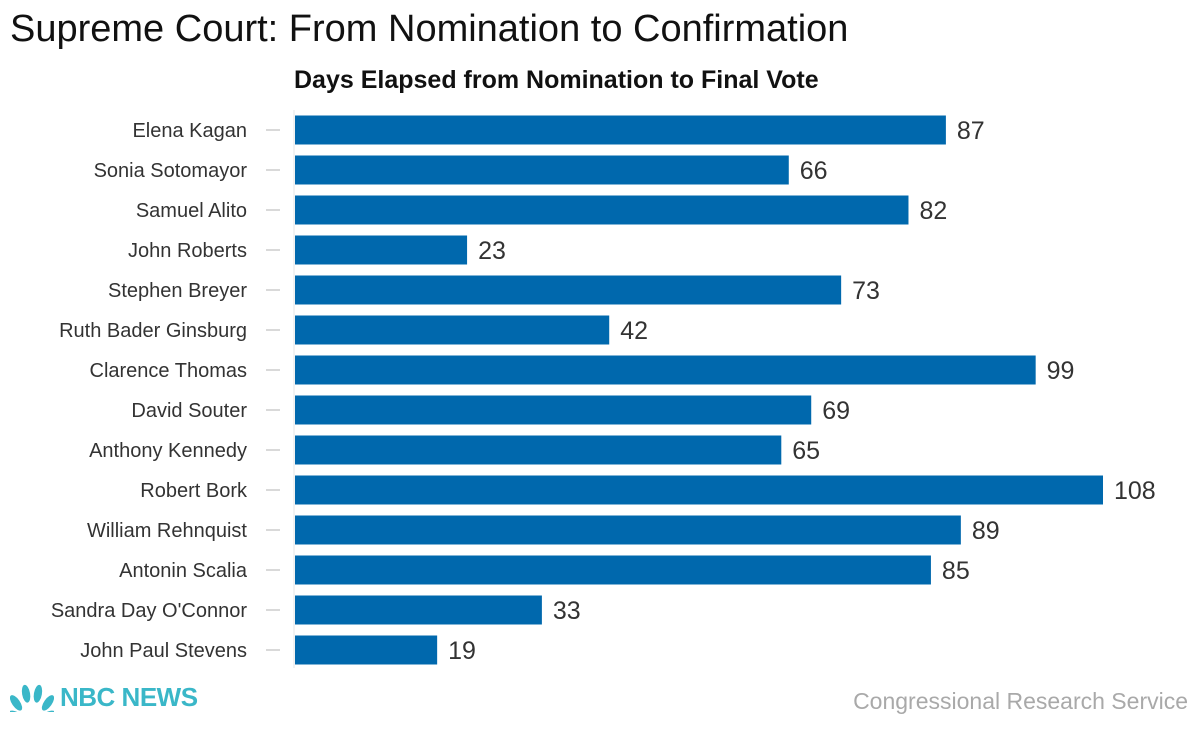 The width and height of the screenshot is (1200, 732). Describe the element at coordinates (956, 571) in the screenshot. I see `value-label: 85` at that location.